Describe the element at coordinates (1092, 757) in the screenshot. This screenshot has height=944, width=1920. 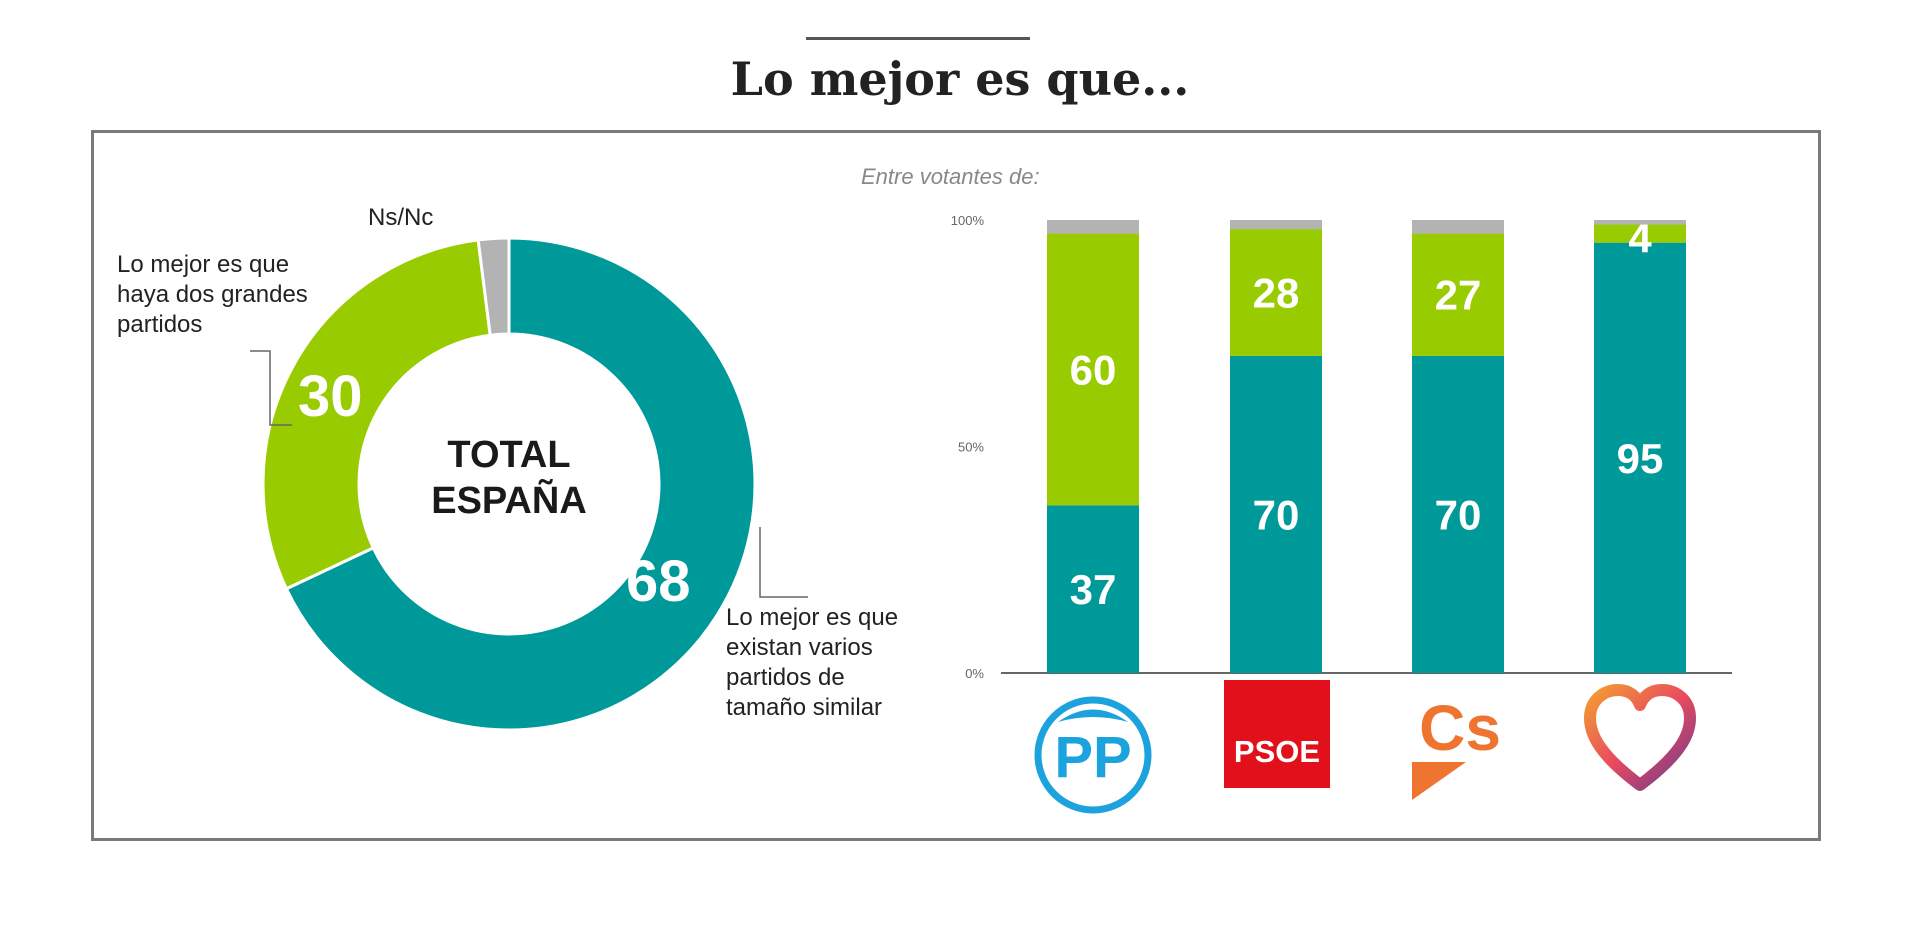
I see `pp-logo-text: PP` at that location.